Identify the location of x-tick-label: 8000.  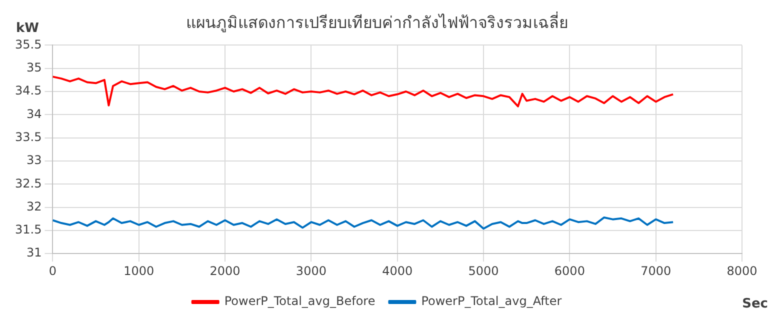
(742, 271).